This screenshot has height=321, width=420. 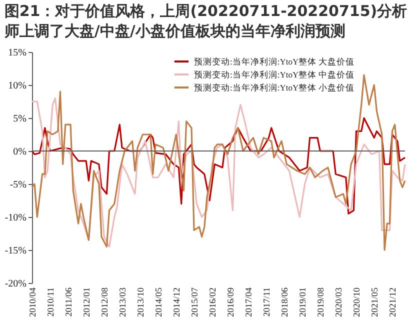 I want to click on x-tick-label: 2012/08, so click(x=105, y=302).